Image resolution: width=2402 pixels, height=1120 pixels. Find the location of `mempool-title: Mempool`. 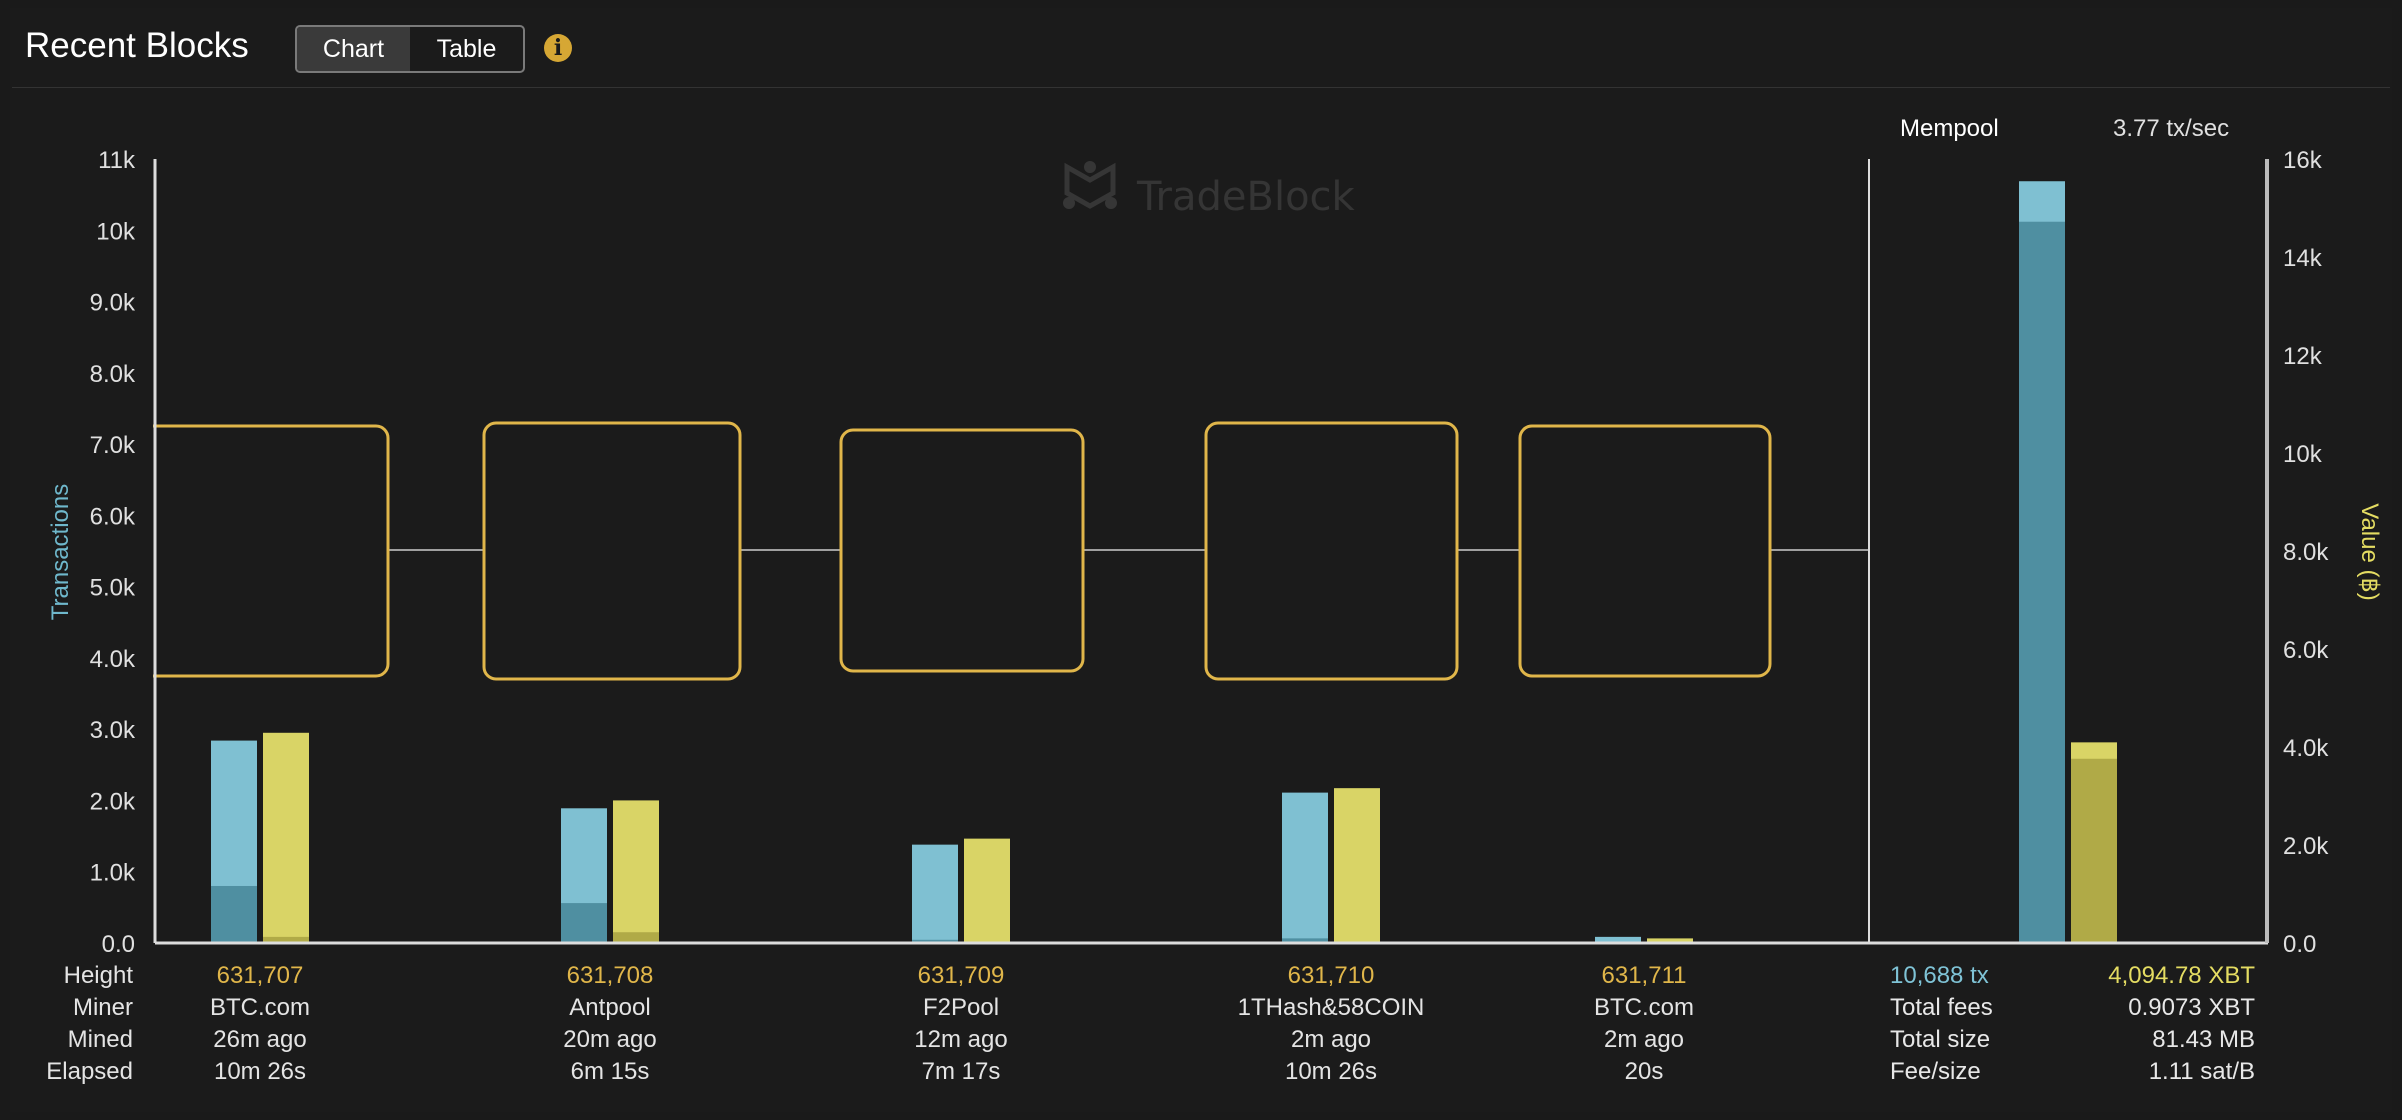

mempool-title: Mempool is located at coordinates (1949, 128).